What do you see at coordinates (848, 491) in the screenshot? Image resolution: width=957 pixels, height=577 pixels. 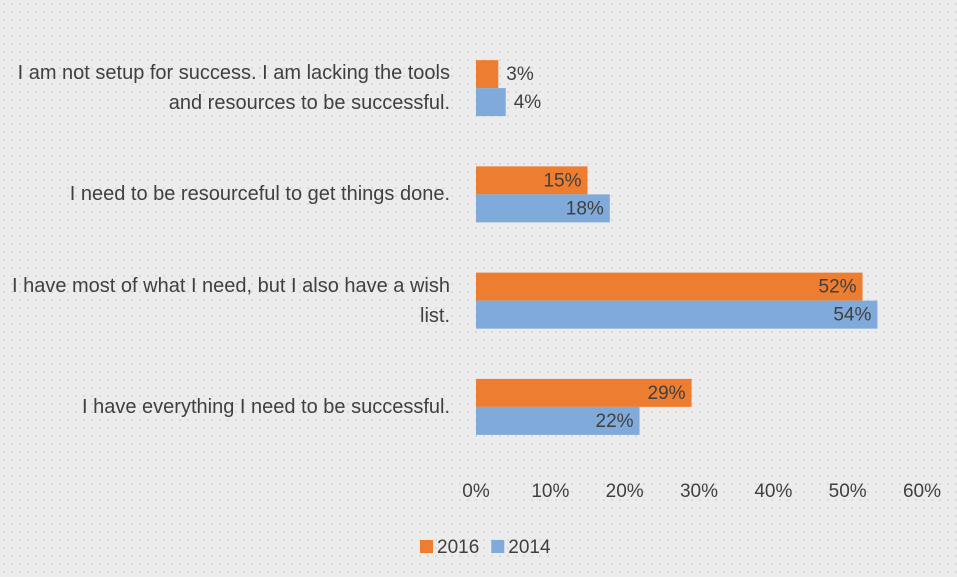 I see `x-tick-label: 50%` at bounding box center [848, 491].